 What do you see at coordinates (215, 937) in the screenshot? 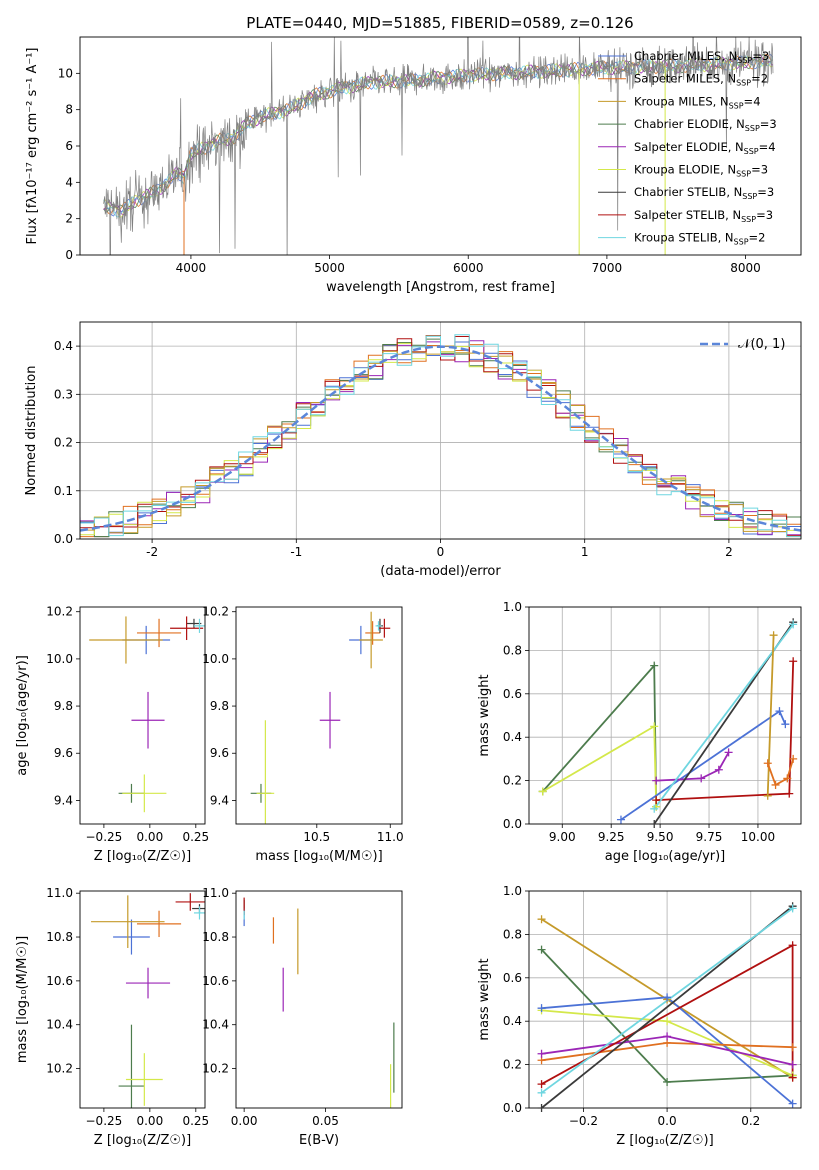
I see `y-tick-label: 10.8` at bounding box center [215, 937].